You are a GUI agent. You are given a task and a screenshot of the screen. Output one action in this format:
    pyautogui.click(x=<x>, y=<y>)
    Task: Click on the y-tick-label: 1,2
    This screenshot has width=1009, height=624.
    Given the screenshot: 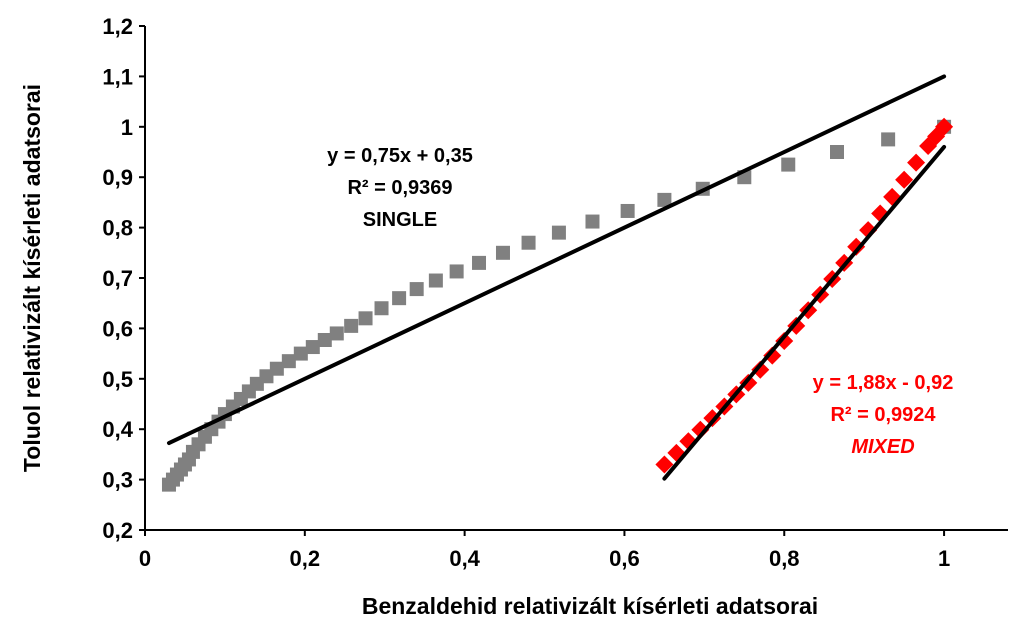 What is the action you would take?
    pyautogui.click(x=117, y=26)
    